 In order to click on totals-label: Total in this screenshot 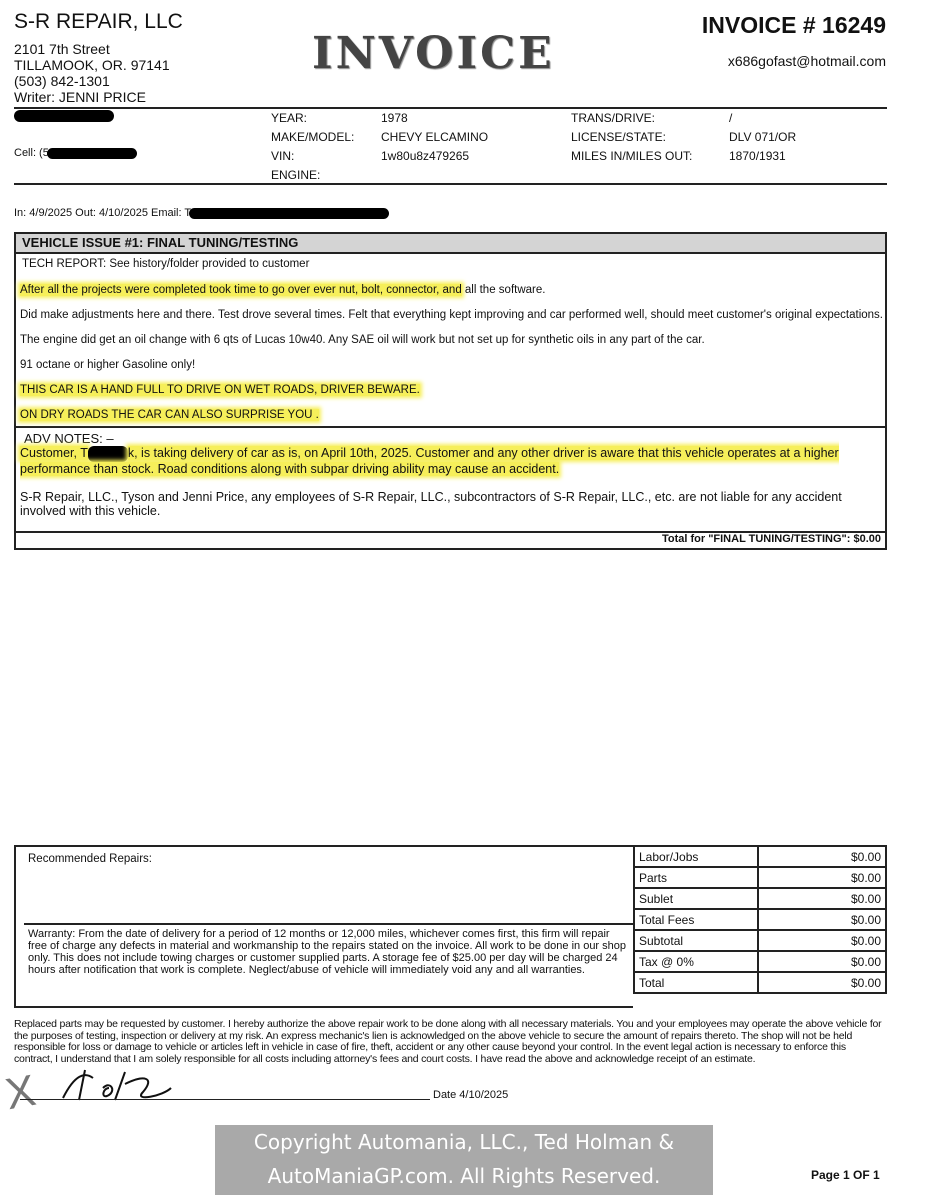, I will do `click(696, 982)`.